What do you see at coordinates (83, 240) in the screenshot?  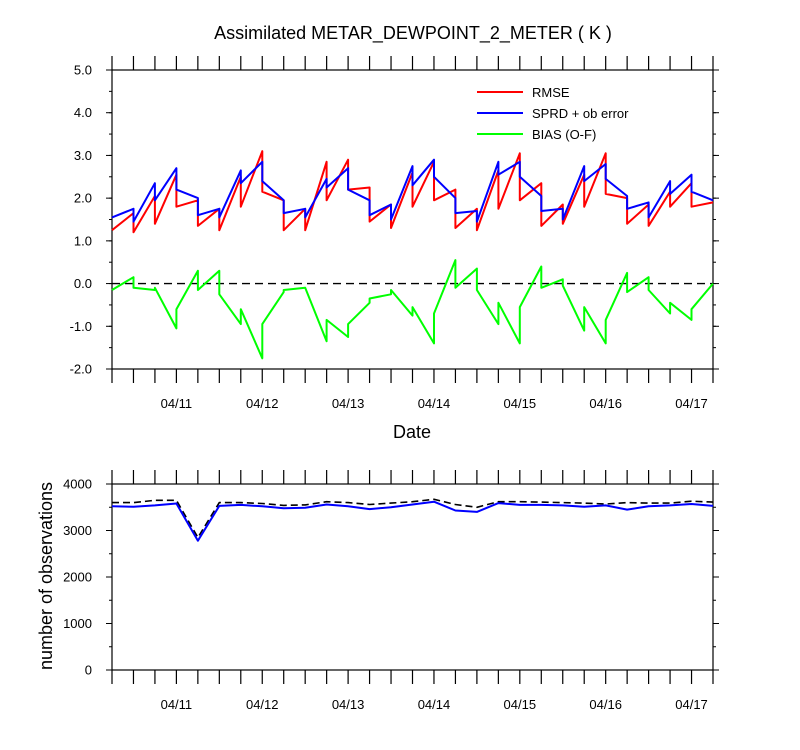 I see `y-tick-label: 1.0` at bounding box center [83, 240].